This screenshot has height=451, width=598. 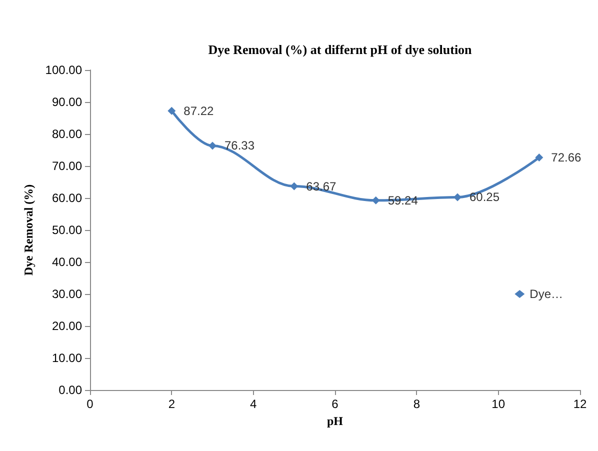 What do you see at coordinates (67, 134) in the screenshot?
I see `y-tick-label: 80.00` at bounding box center [67, 134].